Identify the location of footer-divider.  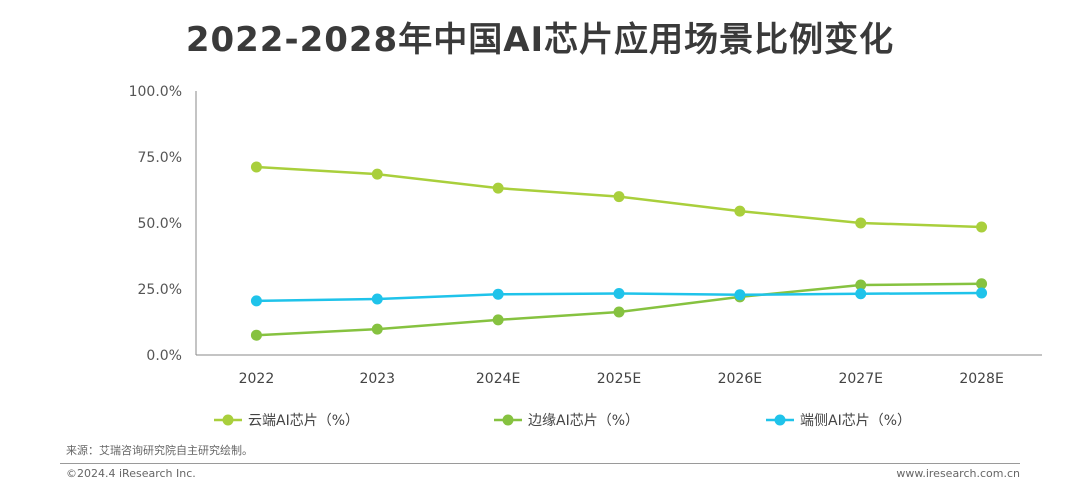
(540, 463).